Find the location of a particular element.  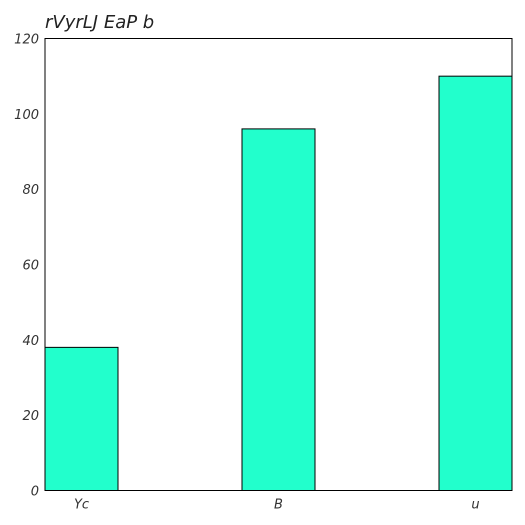

y-axis: 0 20 40 60 80 100 120 is located at coordinates (26, 266).